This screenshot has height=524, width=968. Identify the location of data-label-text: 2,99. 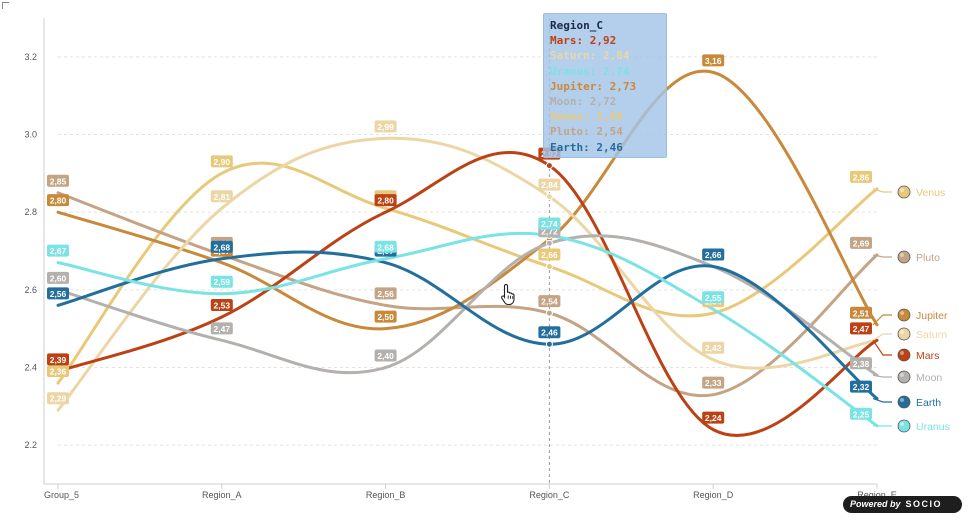
(385, 127).